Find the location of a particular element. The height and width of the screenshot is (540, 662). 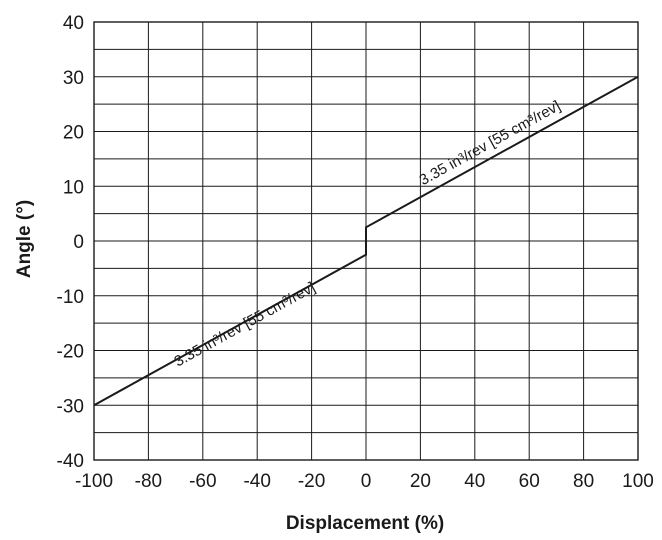

y-tick-label-6: 20 is located at coordinates (73, 133).